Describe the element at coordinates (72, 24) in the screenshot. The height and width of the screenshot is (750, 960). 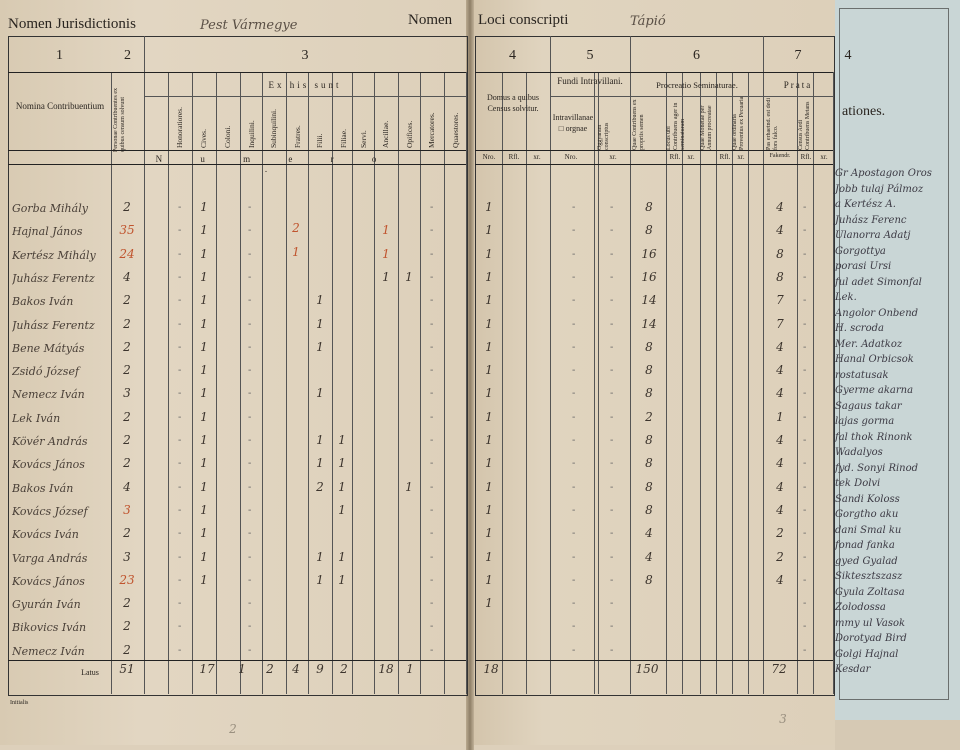
I see `jurisdiction-label: Nomen Jurisdictionis` at that location.